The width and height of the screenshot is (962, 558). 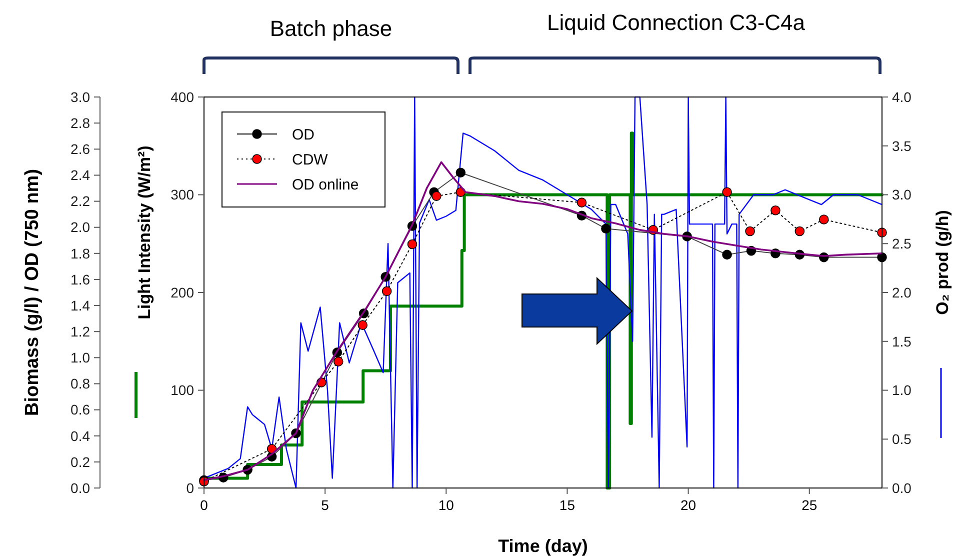 What do you see at coordinates (567, 505) in the screenshot?
I see `x-tick-label: 15` at bounding box center [567, 505].